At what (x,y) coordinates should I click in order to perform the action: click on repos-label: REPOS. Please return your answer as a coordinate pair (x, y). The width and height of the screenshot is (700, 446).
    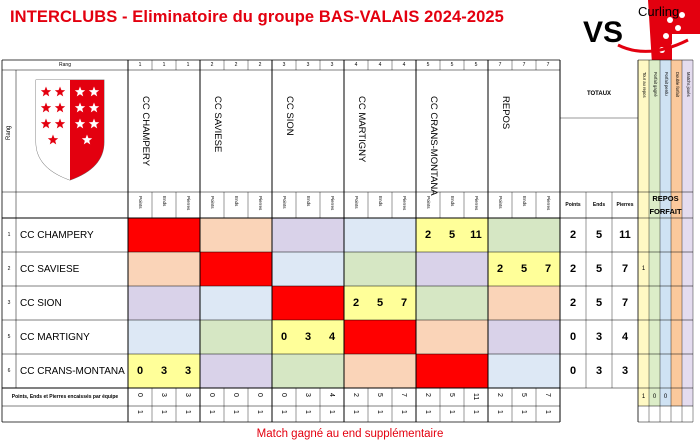
    Looking at the image, I should click on (665, 198).